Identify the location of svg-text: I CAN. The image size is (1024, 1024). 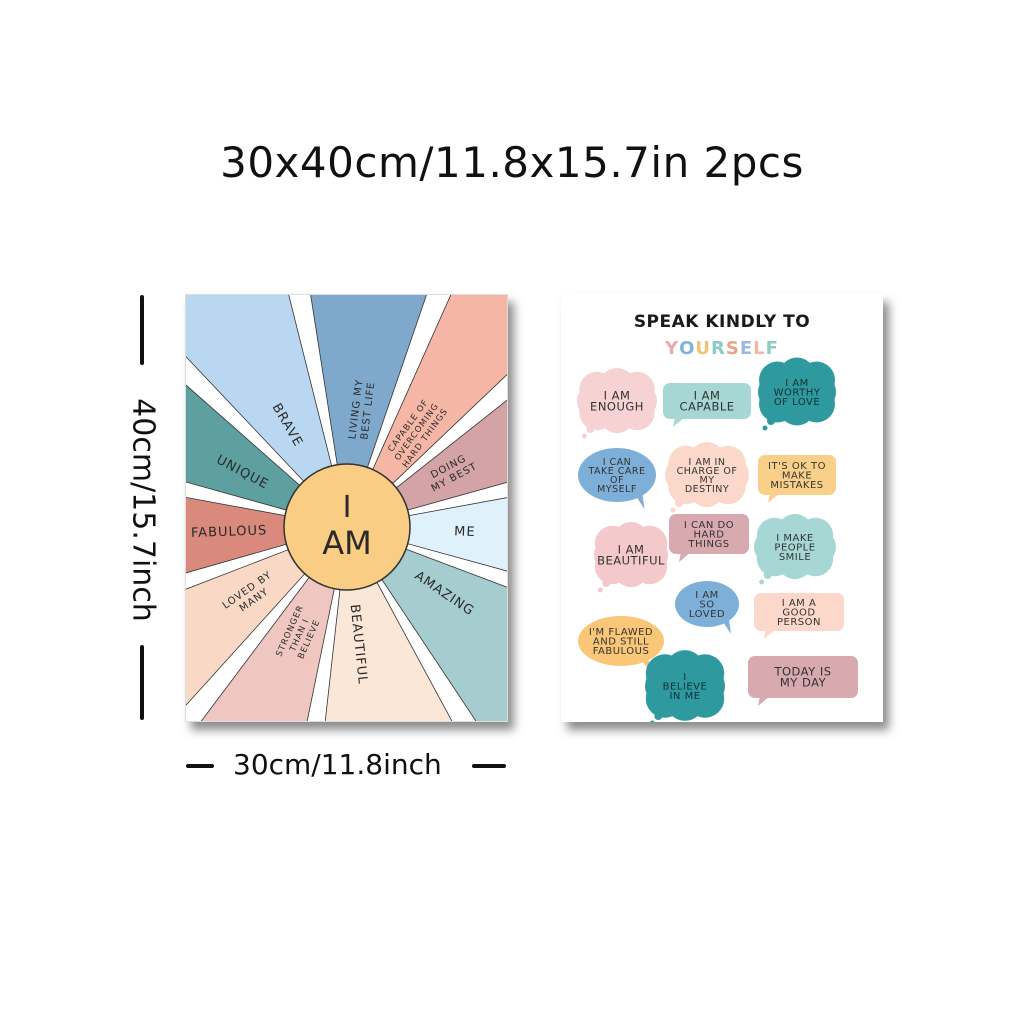
(617, 462).